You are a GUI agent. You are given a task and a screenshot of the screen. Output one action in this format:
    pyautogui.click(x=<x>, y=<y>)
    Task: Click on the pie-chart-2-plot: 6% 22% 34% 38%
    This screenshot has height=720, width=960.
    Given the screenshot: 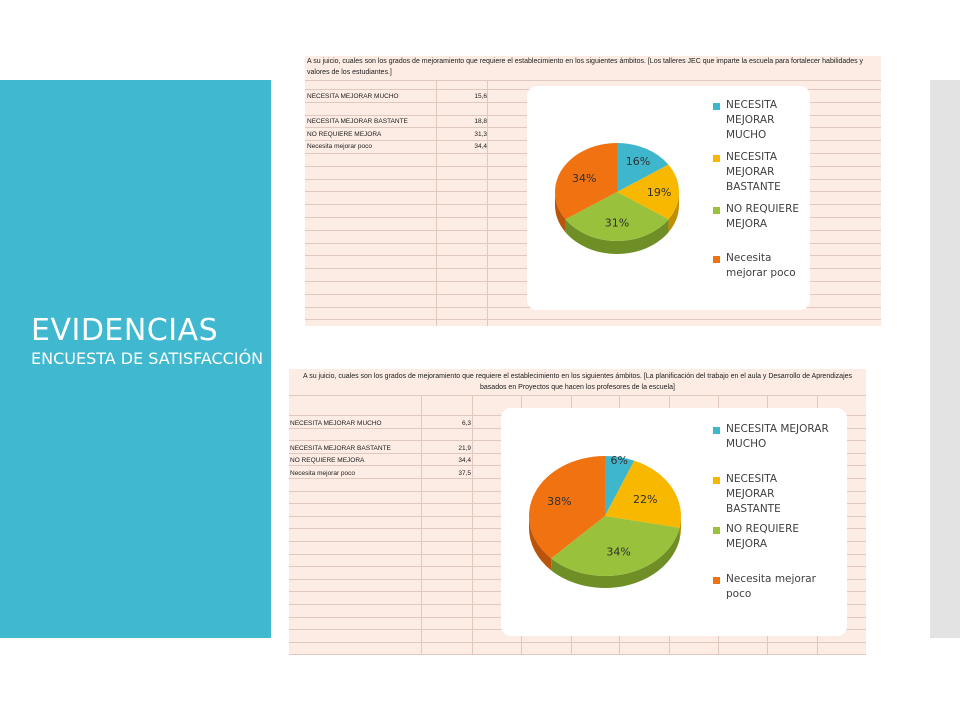 What is the action you would take?
    pyautogui.click(x=605, y=521)
    